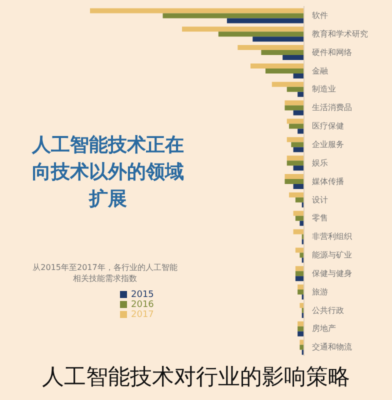 The image size is (392, 400). What do you see at coordinates (142, 305) in the screenshot?
I see `legend-label: 2016` at bounding box center [142, 305].